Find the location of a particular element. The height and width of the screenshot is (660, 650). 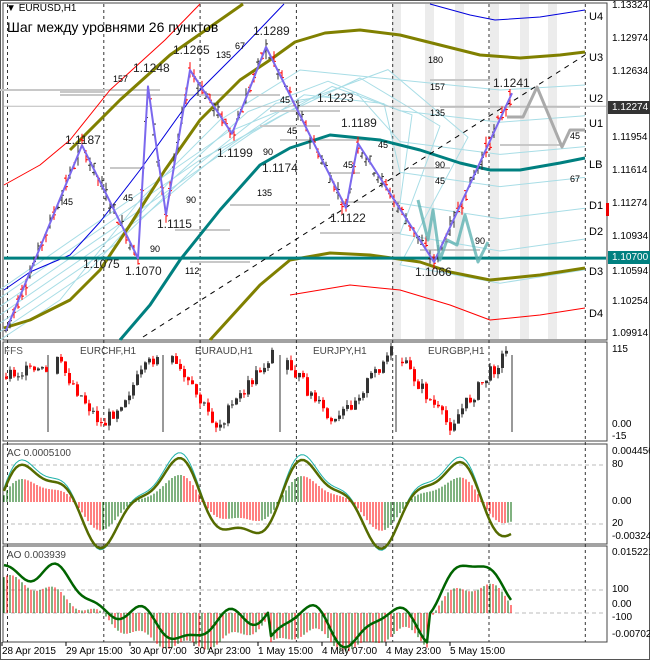

dropdown-triangle-icon: ▼ is located at coordinates (12, 8).